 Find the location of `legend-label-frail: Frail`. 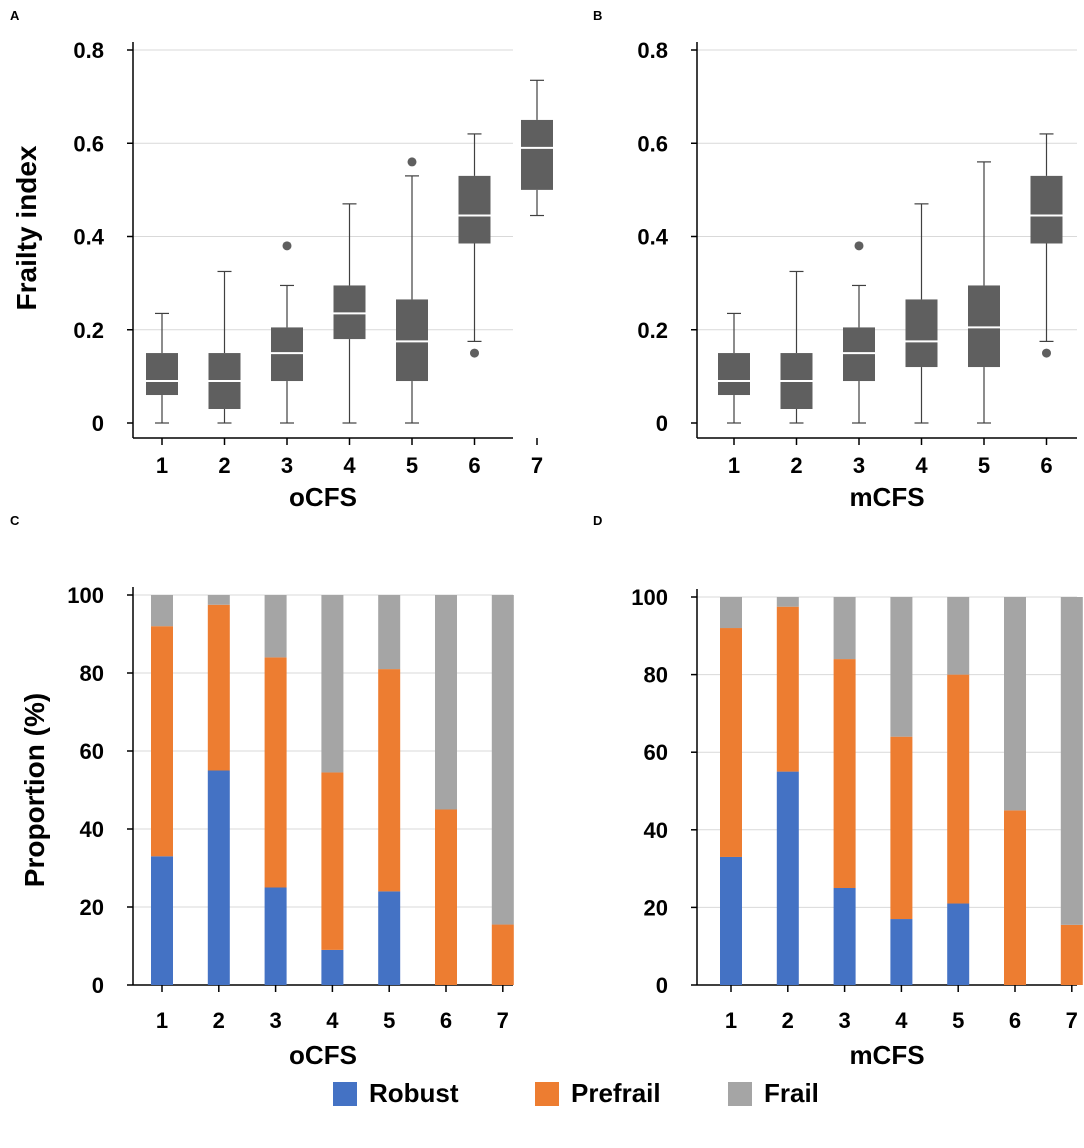

legend-label-frail: Frail is located at coordinates (791, 1093).